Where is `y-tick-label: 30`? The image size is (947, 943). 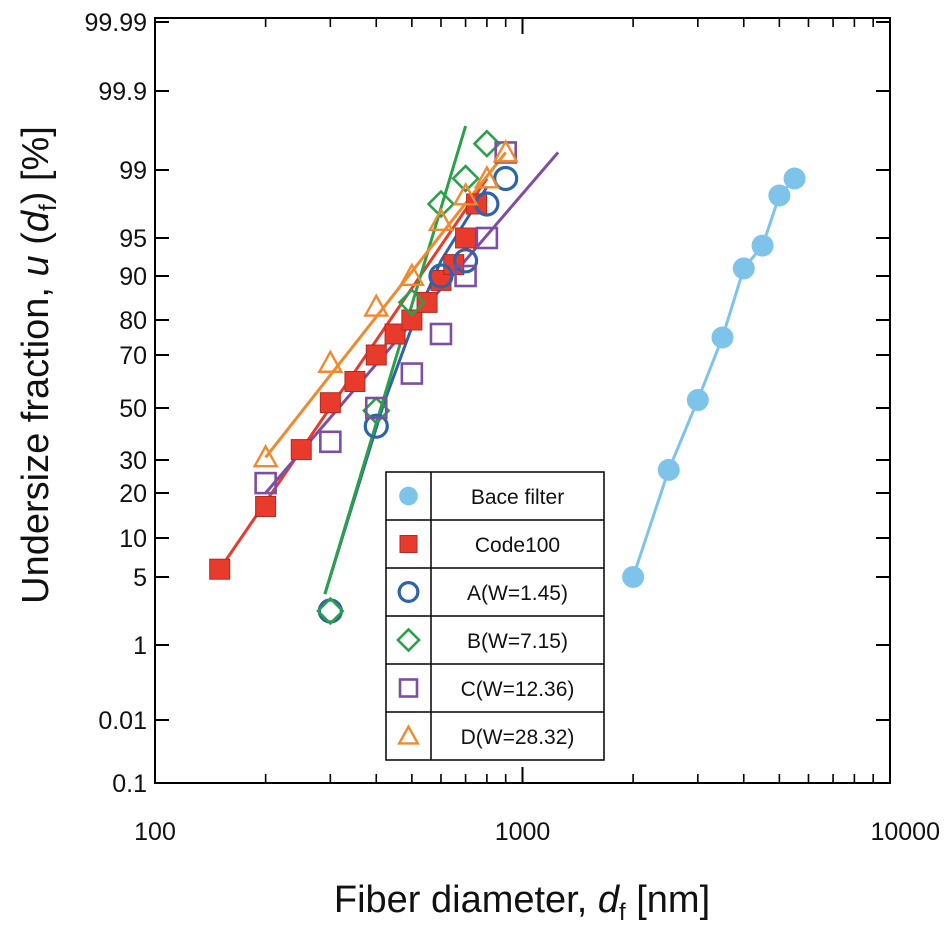
y-tick-label: 30 is located at coordinates (133, 461).